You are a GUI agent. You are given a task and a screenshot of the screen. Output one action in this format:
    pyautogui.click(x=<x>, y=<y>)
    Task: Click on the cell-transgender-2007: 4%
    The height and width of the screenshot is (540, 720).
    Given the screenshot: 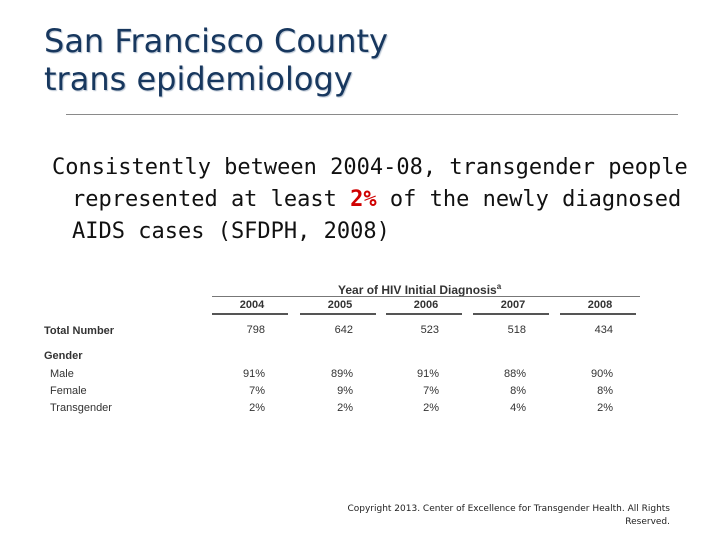 What is the action you would take?
    pyautogui.click(x=518, y=408)
    